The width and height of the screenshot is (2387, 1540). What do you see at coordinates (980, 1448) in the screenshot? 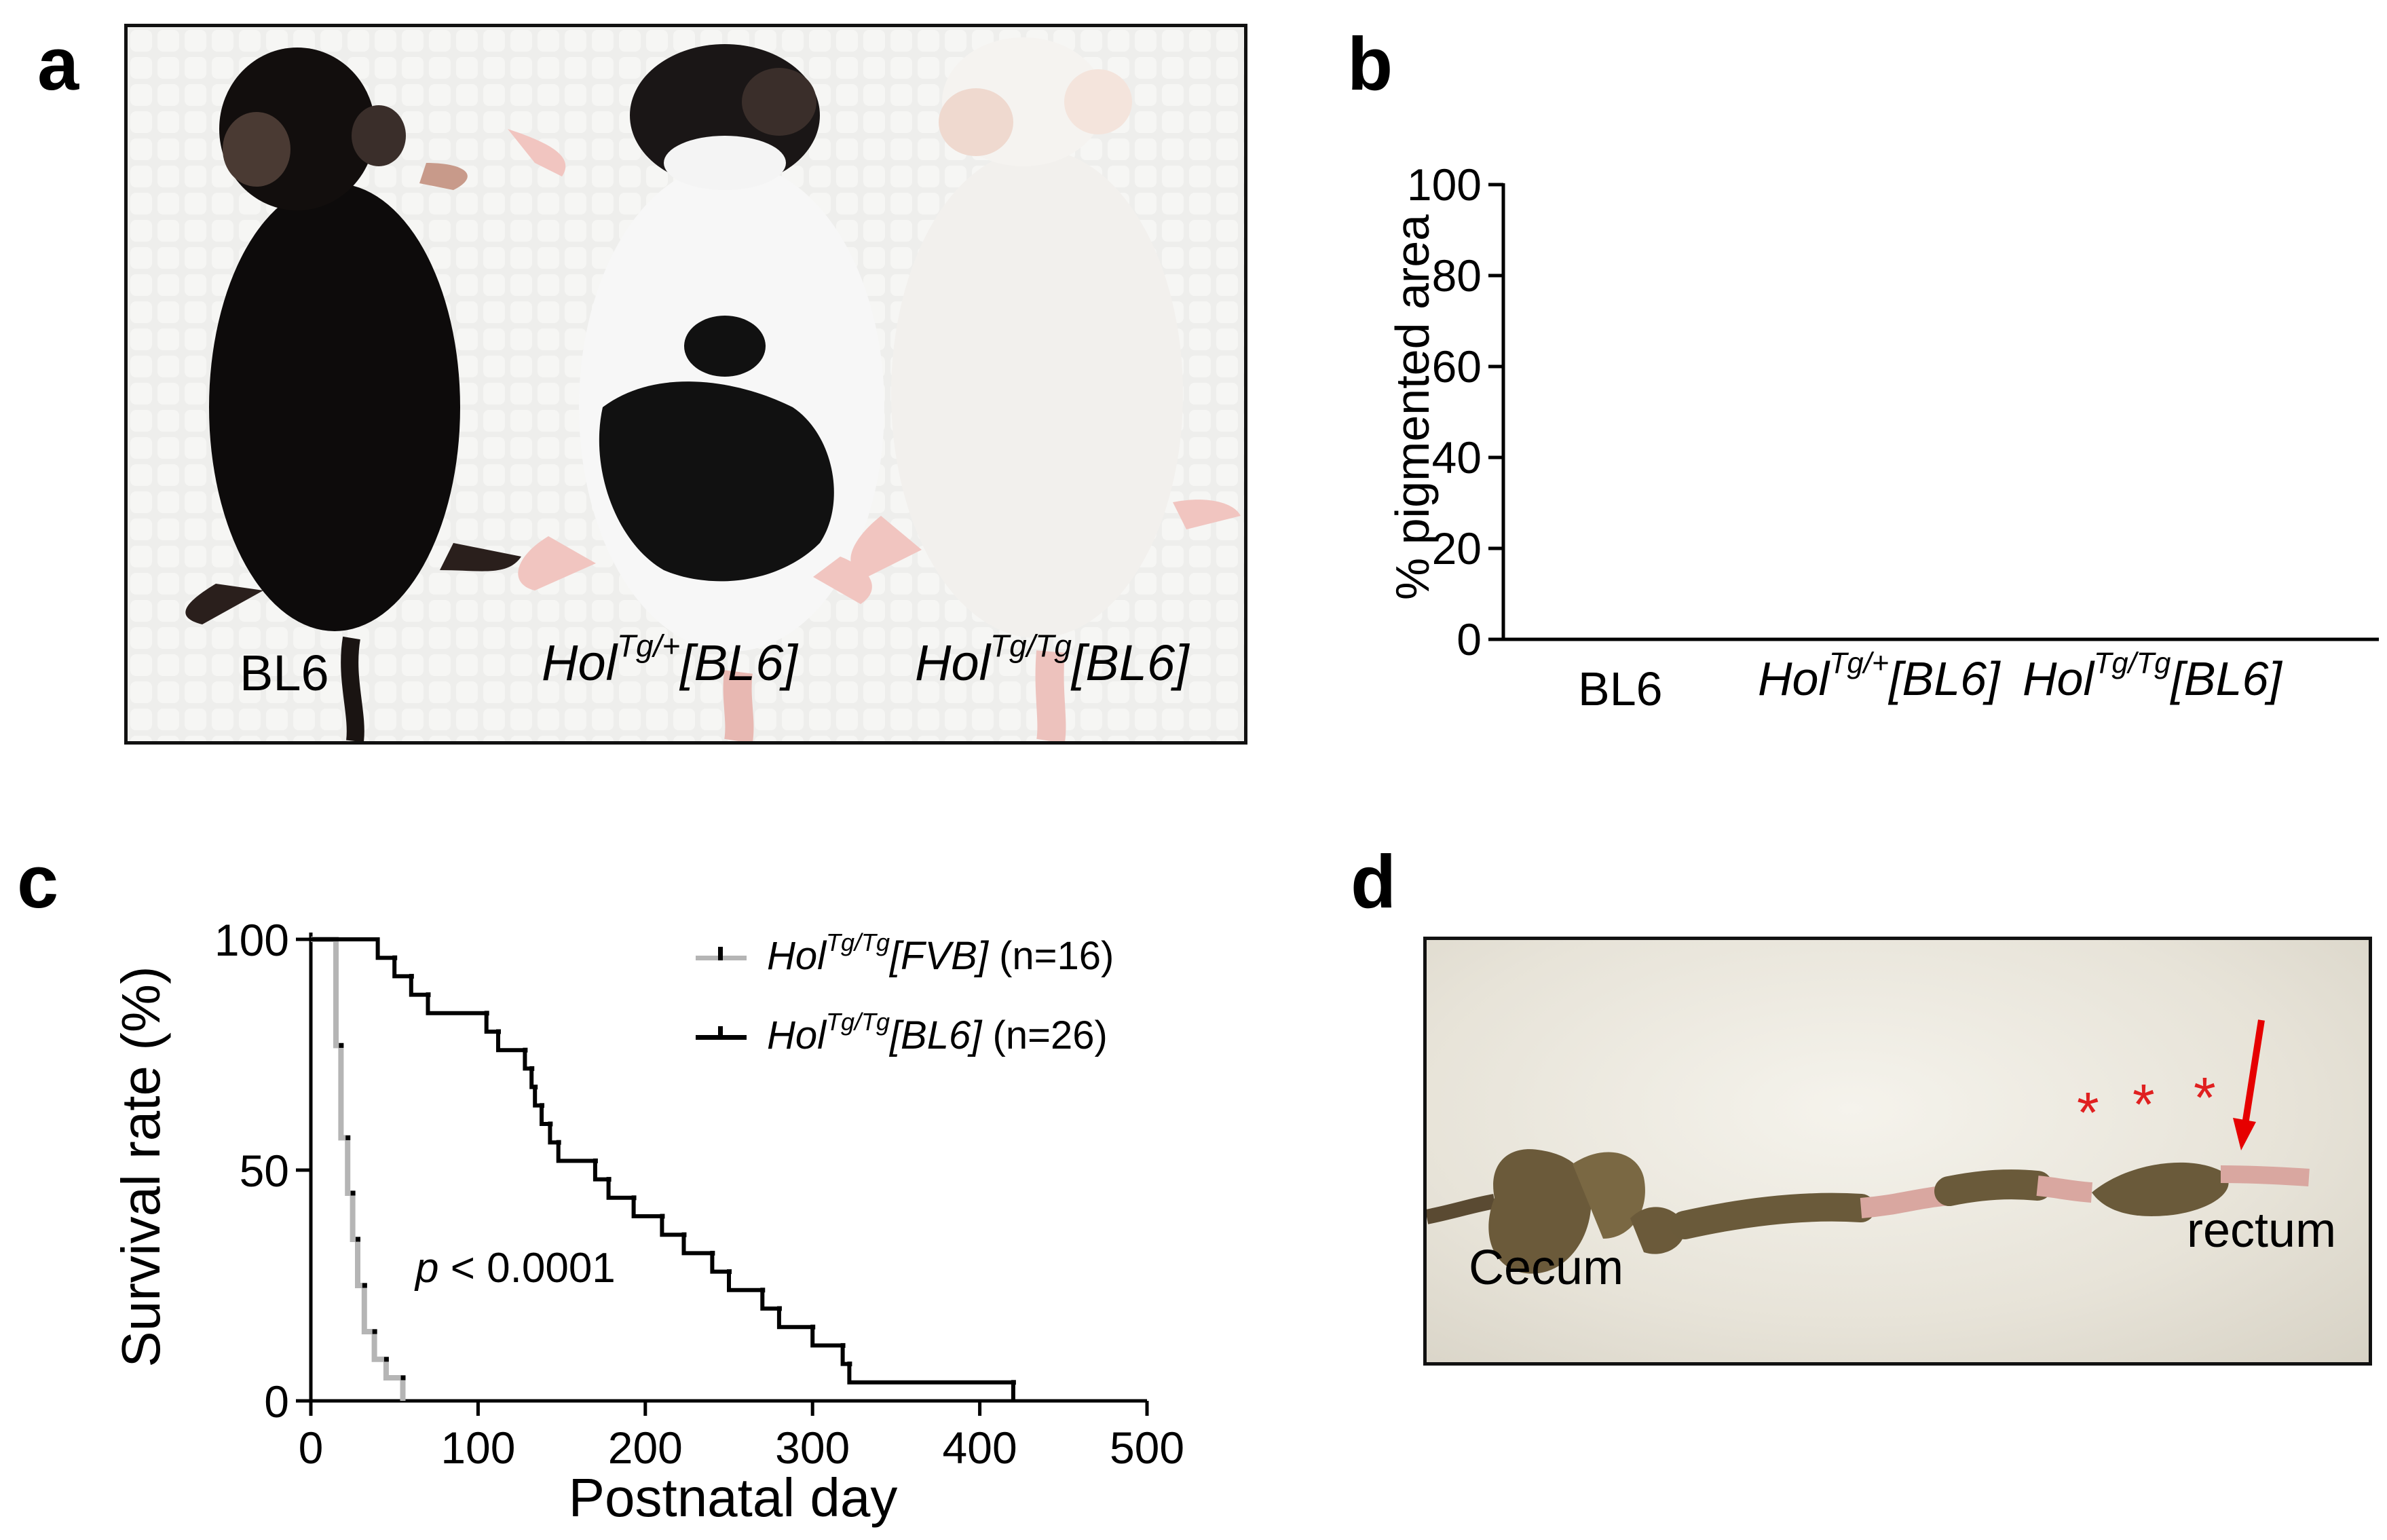
I see `x-tick-label: 400` at bounding box center [980, 1448].